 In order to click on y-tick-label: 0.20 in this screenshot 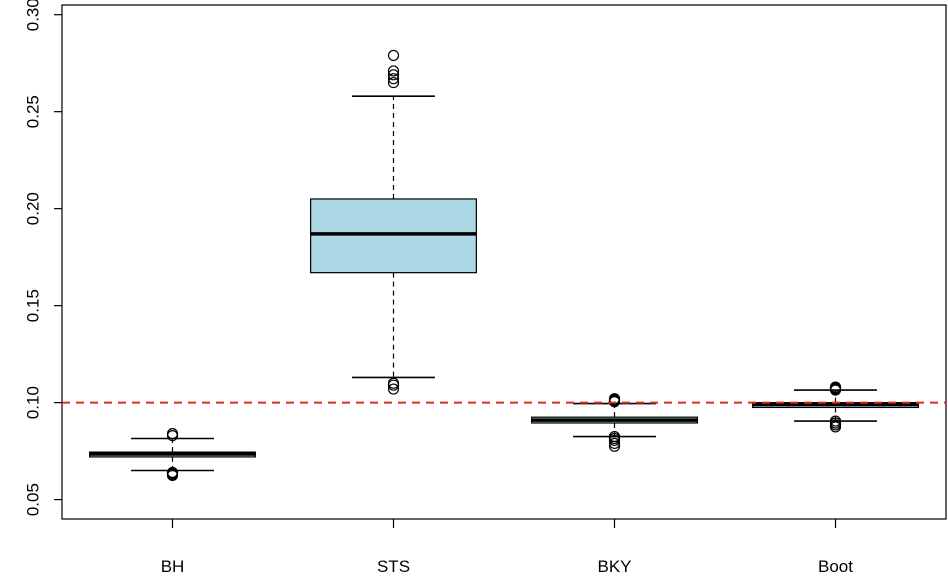, I will do `click(32, 208)`.